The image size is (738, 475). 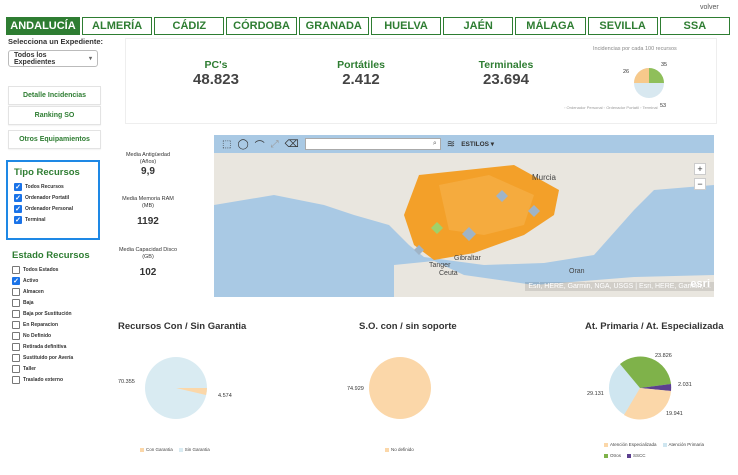 I want to click on checkbox-taller: Taller, so click(x=51, y=369).